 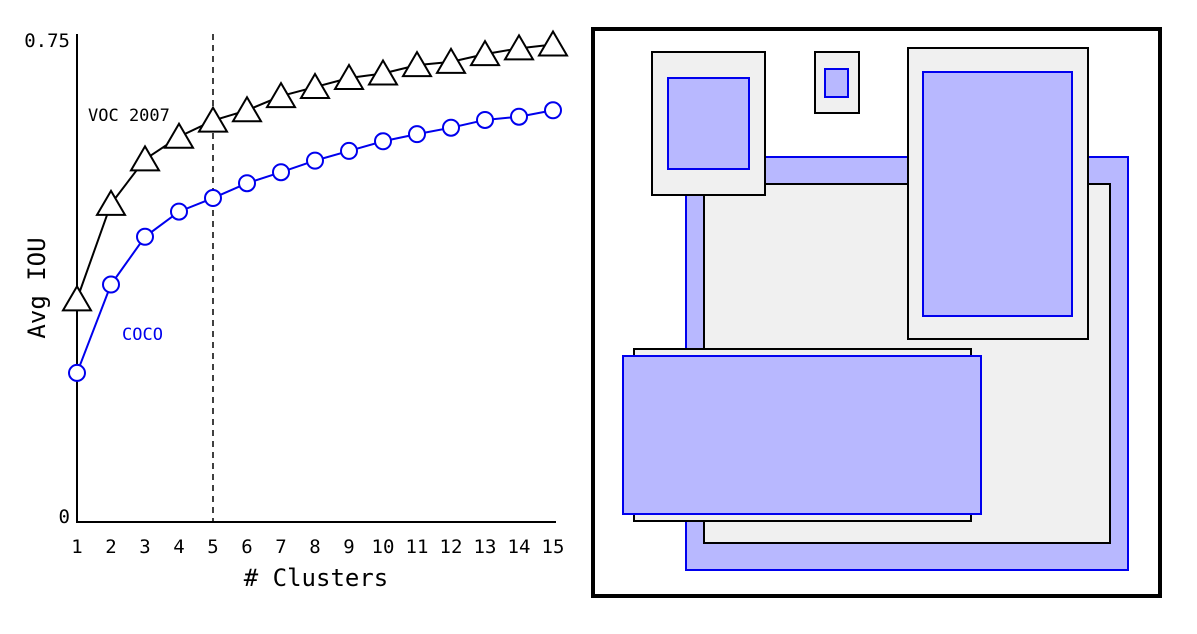 I want to click on x-tick-label: 7, so click(x=280, y=547).